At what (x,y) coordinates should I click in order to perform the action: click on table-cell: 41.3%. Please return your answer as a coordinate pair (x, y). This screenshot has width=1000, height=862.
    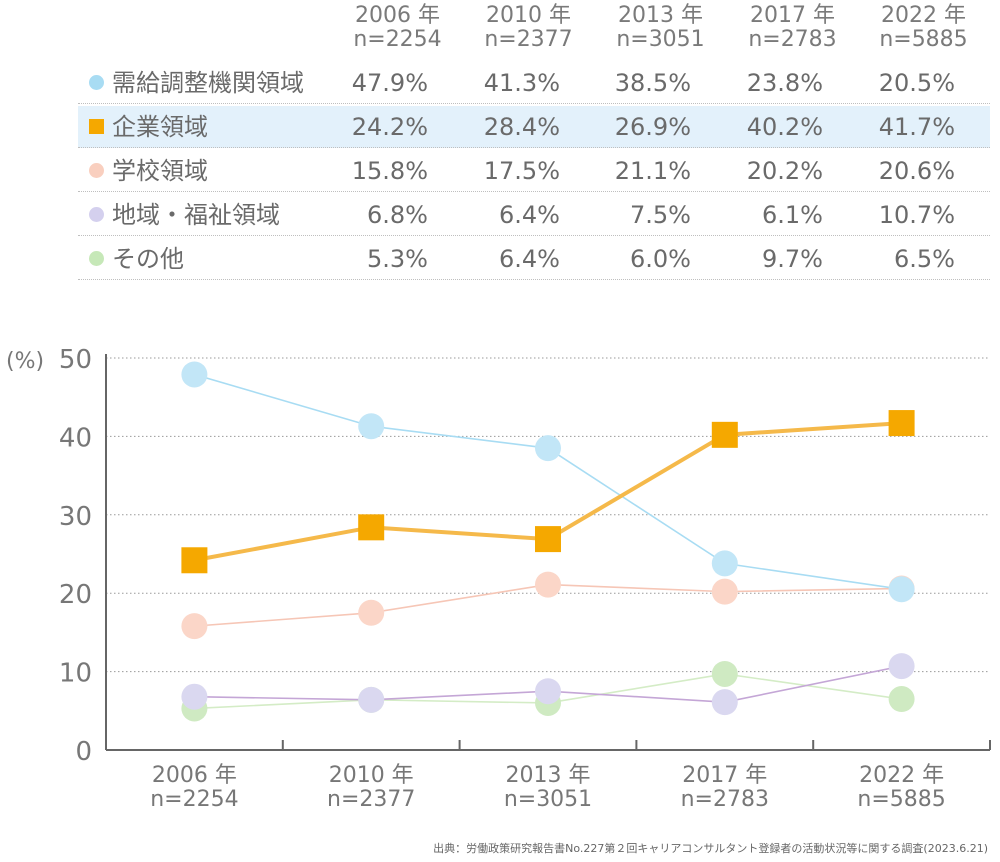
    Looking at the image, I should click on (521, 83).